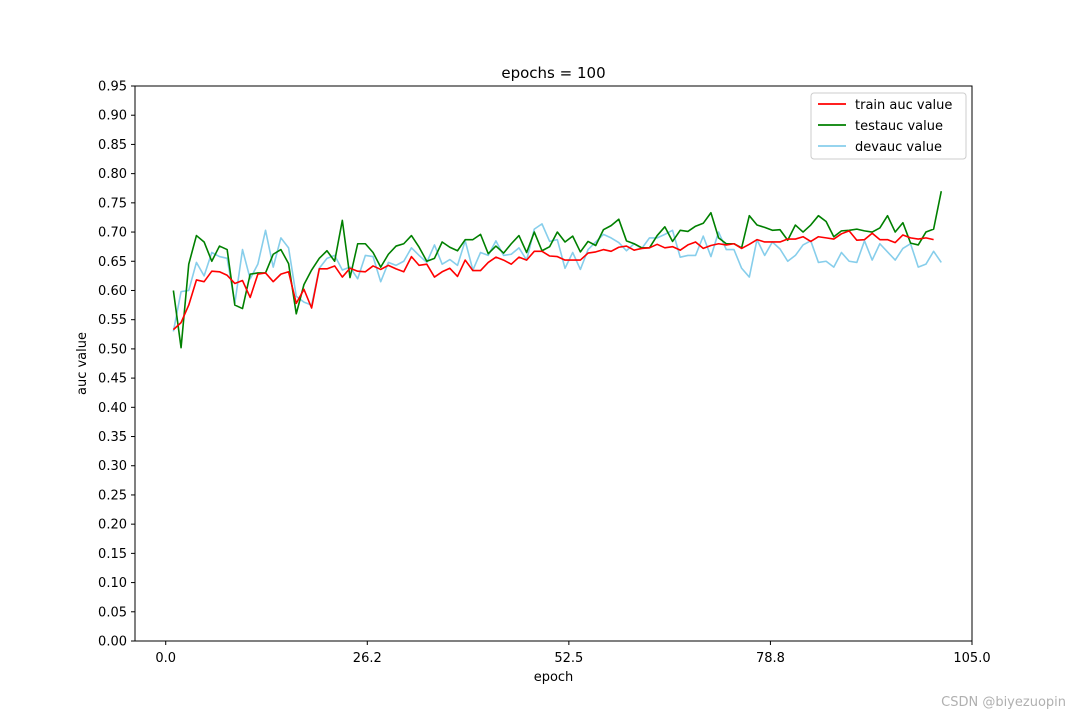  Describe the element at coordinates (112, 437) in the screenshot. I see `y-tick-label: 0.35` at that location.